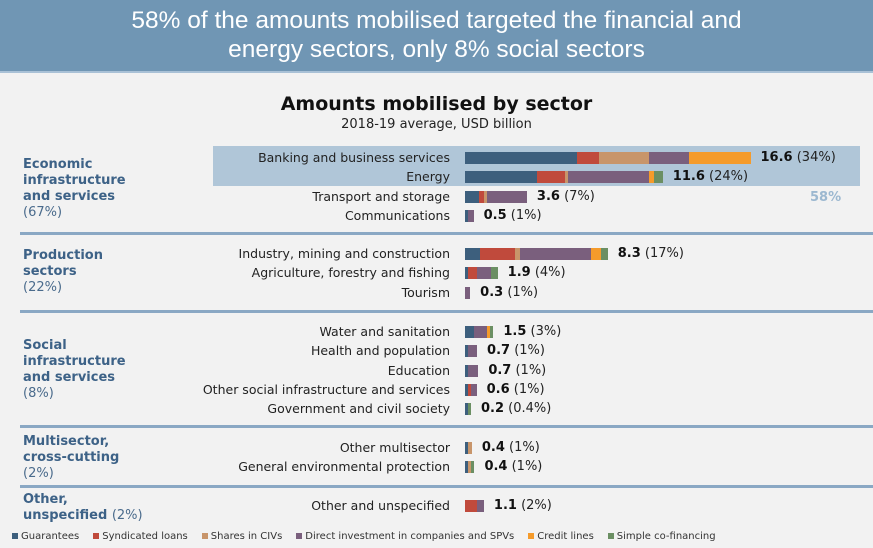 The height and width of the screenshot is (548, 873). Describe the element at coordinates (577, 196) in the screenshot. I see `data-label-share: (7%)` at that location.